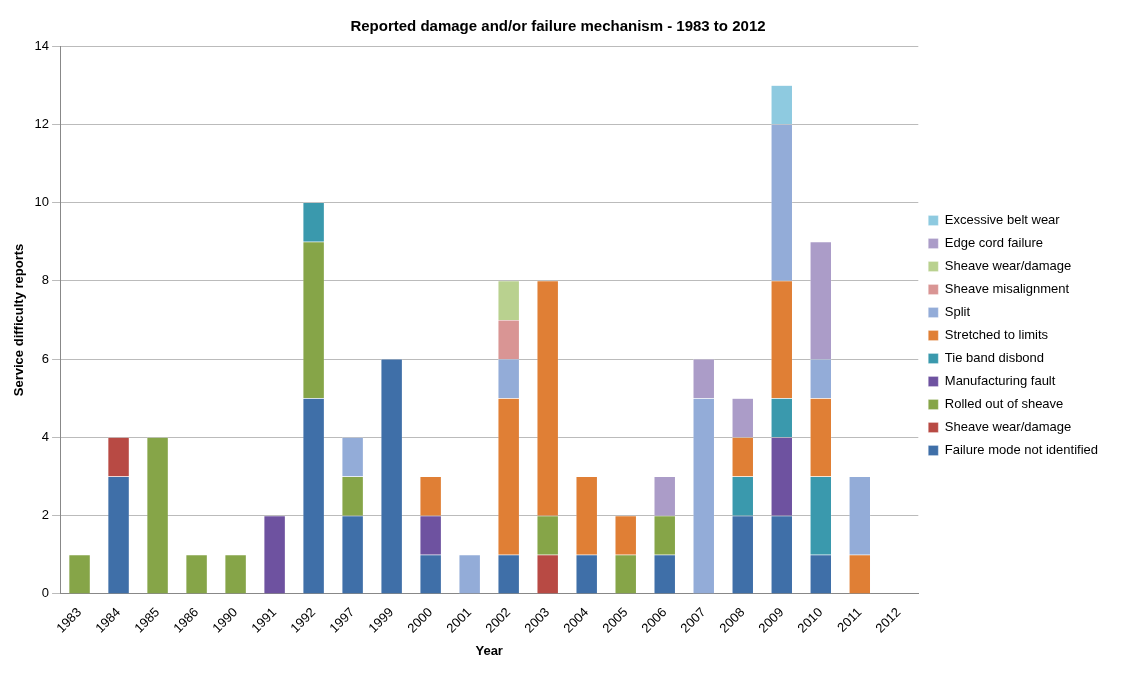 The image size is (1129, 677). What do you see at coordinates (45, 515) in the screenshot?
I see `y-tick-label: 2` at bounding box center [45, 515].